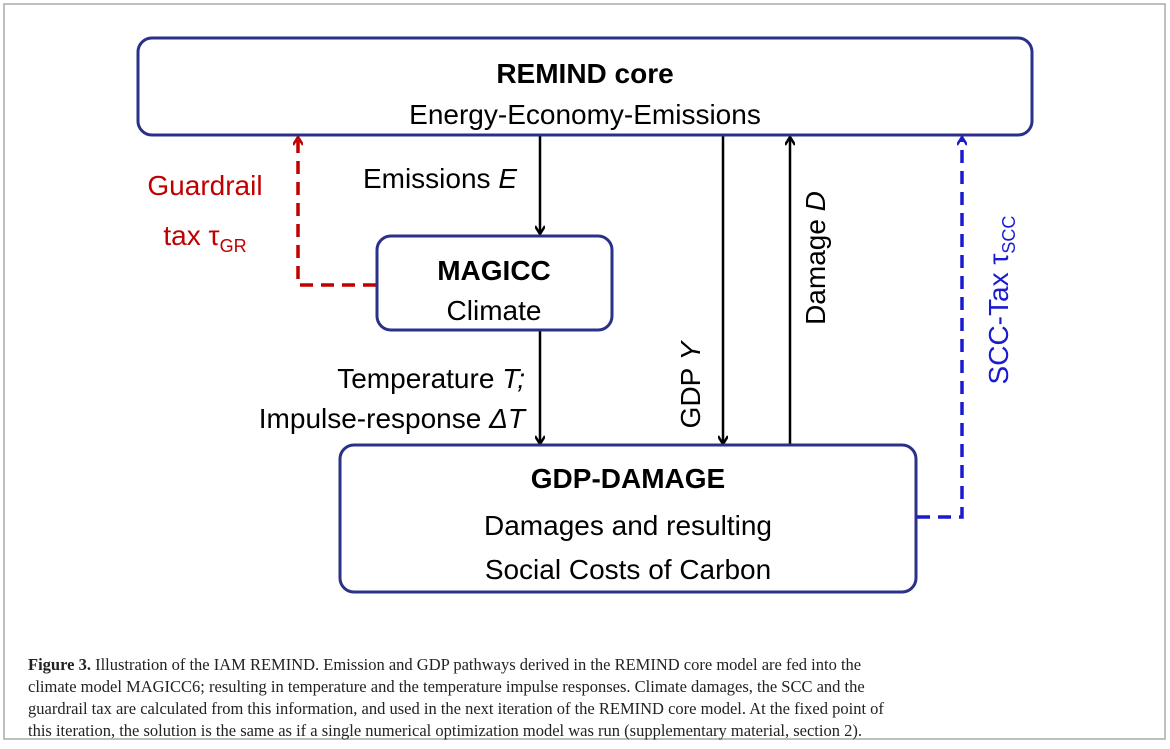  Describe the element at coordinates (494, 270) in the screenshot. I see `node-title: MAGICC` at that location.